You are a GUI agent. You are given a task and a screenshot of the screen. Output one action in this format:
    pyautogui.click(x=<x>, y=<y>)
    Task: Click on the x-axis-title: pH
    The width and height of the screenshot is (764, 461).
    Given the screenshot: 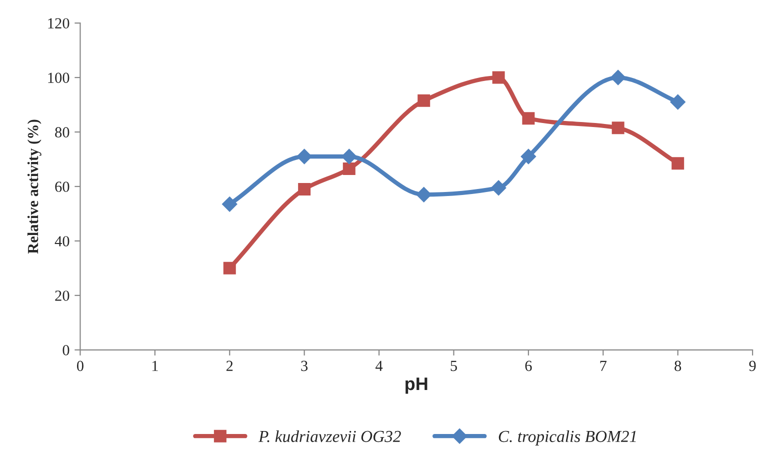 What is the action you would take?
    pyautogui.click(x=417, y=386)
    